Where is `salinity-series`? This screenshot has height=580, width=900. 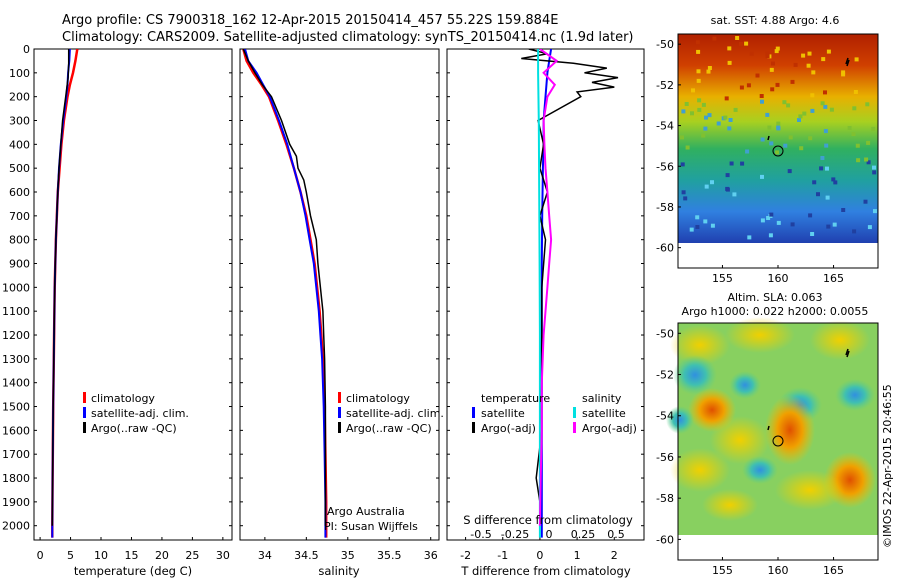 salinity-series is located at coordinates (285, 293).